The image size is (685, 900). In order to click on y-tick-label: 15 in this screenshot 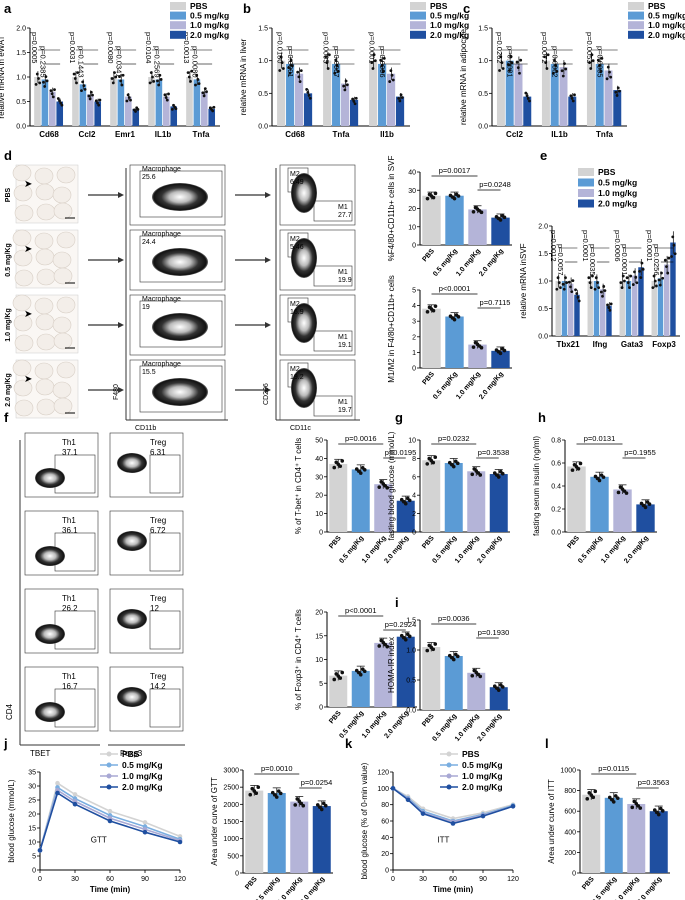, I will do `click(32, 829)`.